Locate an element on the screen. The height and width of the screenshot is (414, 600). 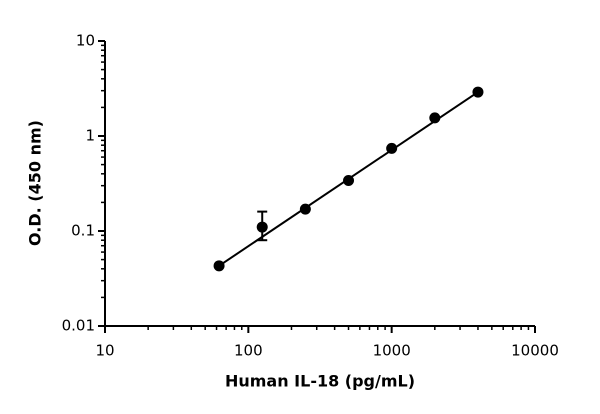
y-axis-title: O.D. (450 nm) is located at coordinates (35, 183).